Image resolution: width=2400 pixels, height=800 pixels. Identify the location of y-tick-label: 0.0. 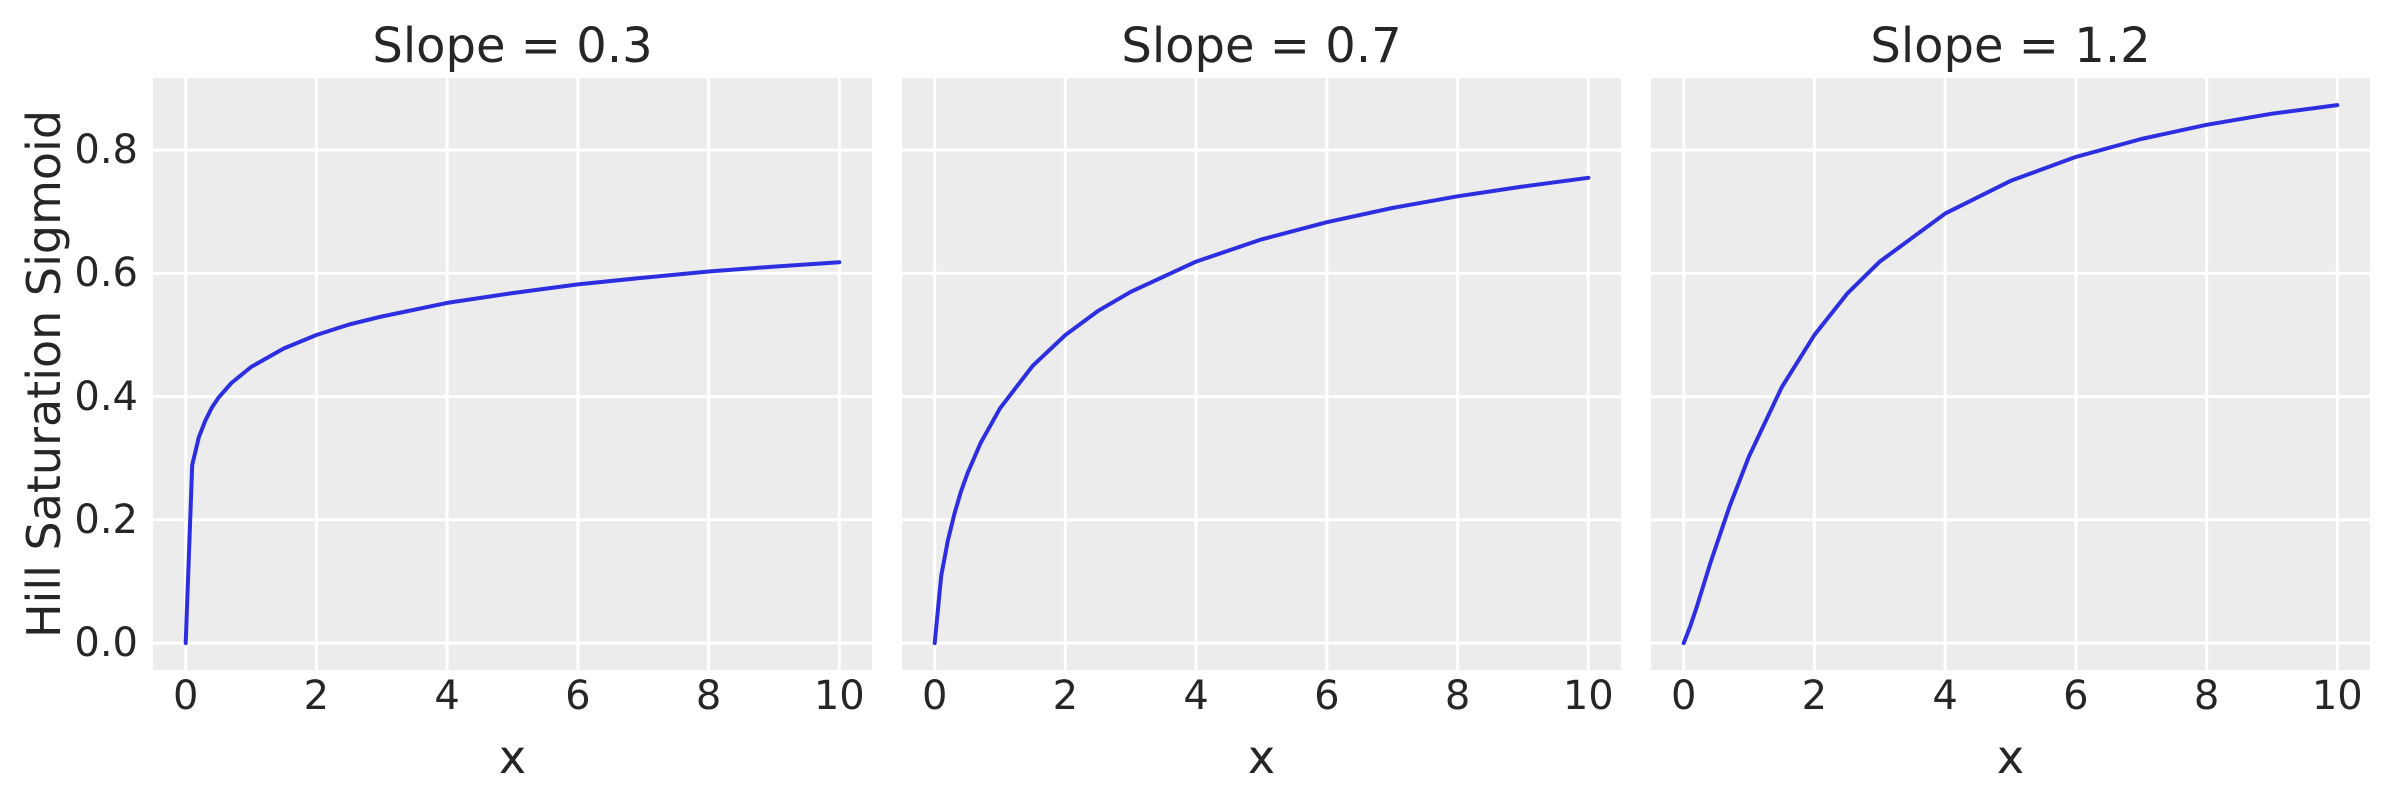
(106, 643).